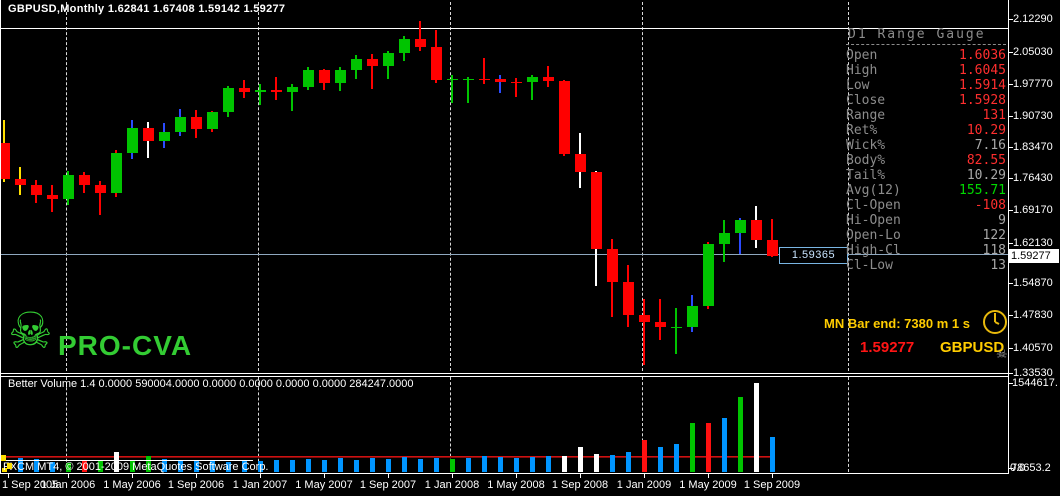 This screenshot has width=1060, height=496. What do you see at coordinates (990, 145) in the screenshot?
I see `gauge-row-value: 7.16` at bounding box center [990, 145].